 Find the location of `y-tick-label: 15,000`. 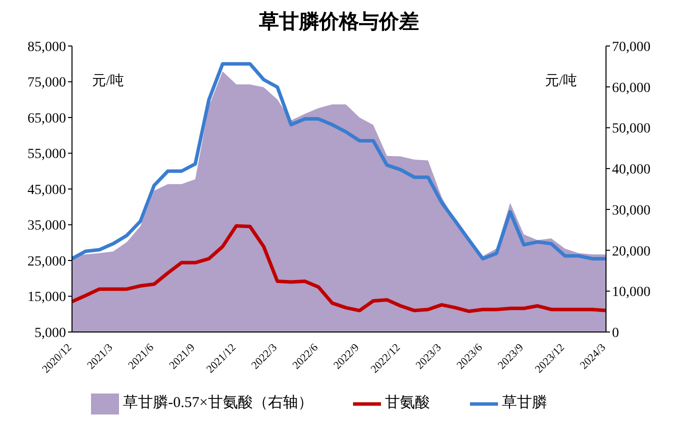

y-tick-label: 15,000 is located at coordinates (47, 298).